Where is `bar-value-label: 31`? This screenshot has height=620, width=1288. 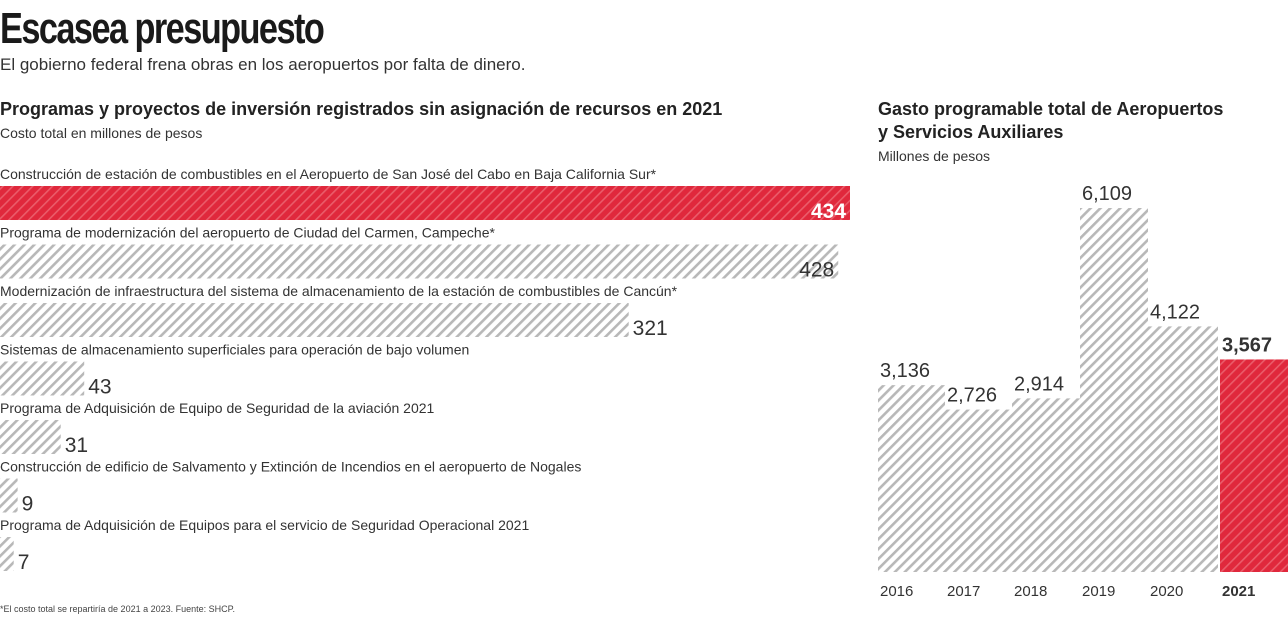
bar-value-label: 31 is located at coordinates (76, 445).